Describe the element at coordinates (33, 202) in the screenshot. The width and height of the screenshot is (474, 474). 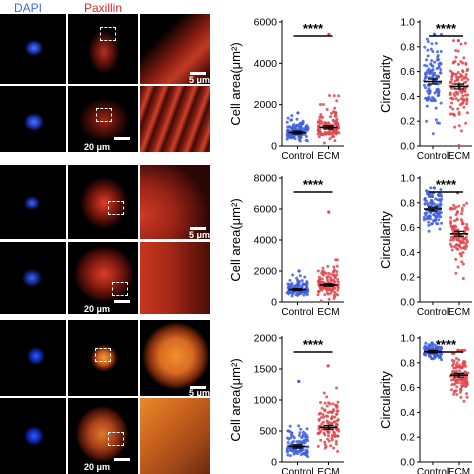
I see `dapi-cell-image` at that location.